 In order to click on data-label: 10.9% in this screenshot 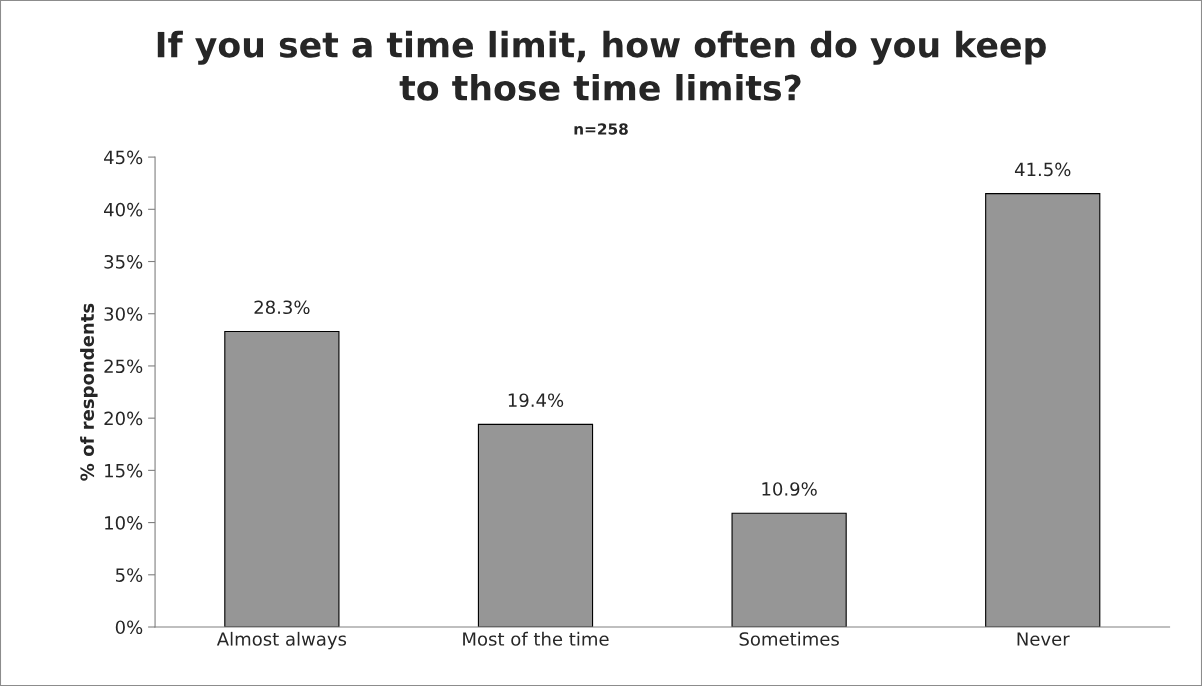, I will do `click(789, 489)`.